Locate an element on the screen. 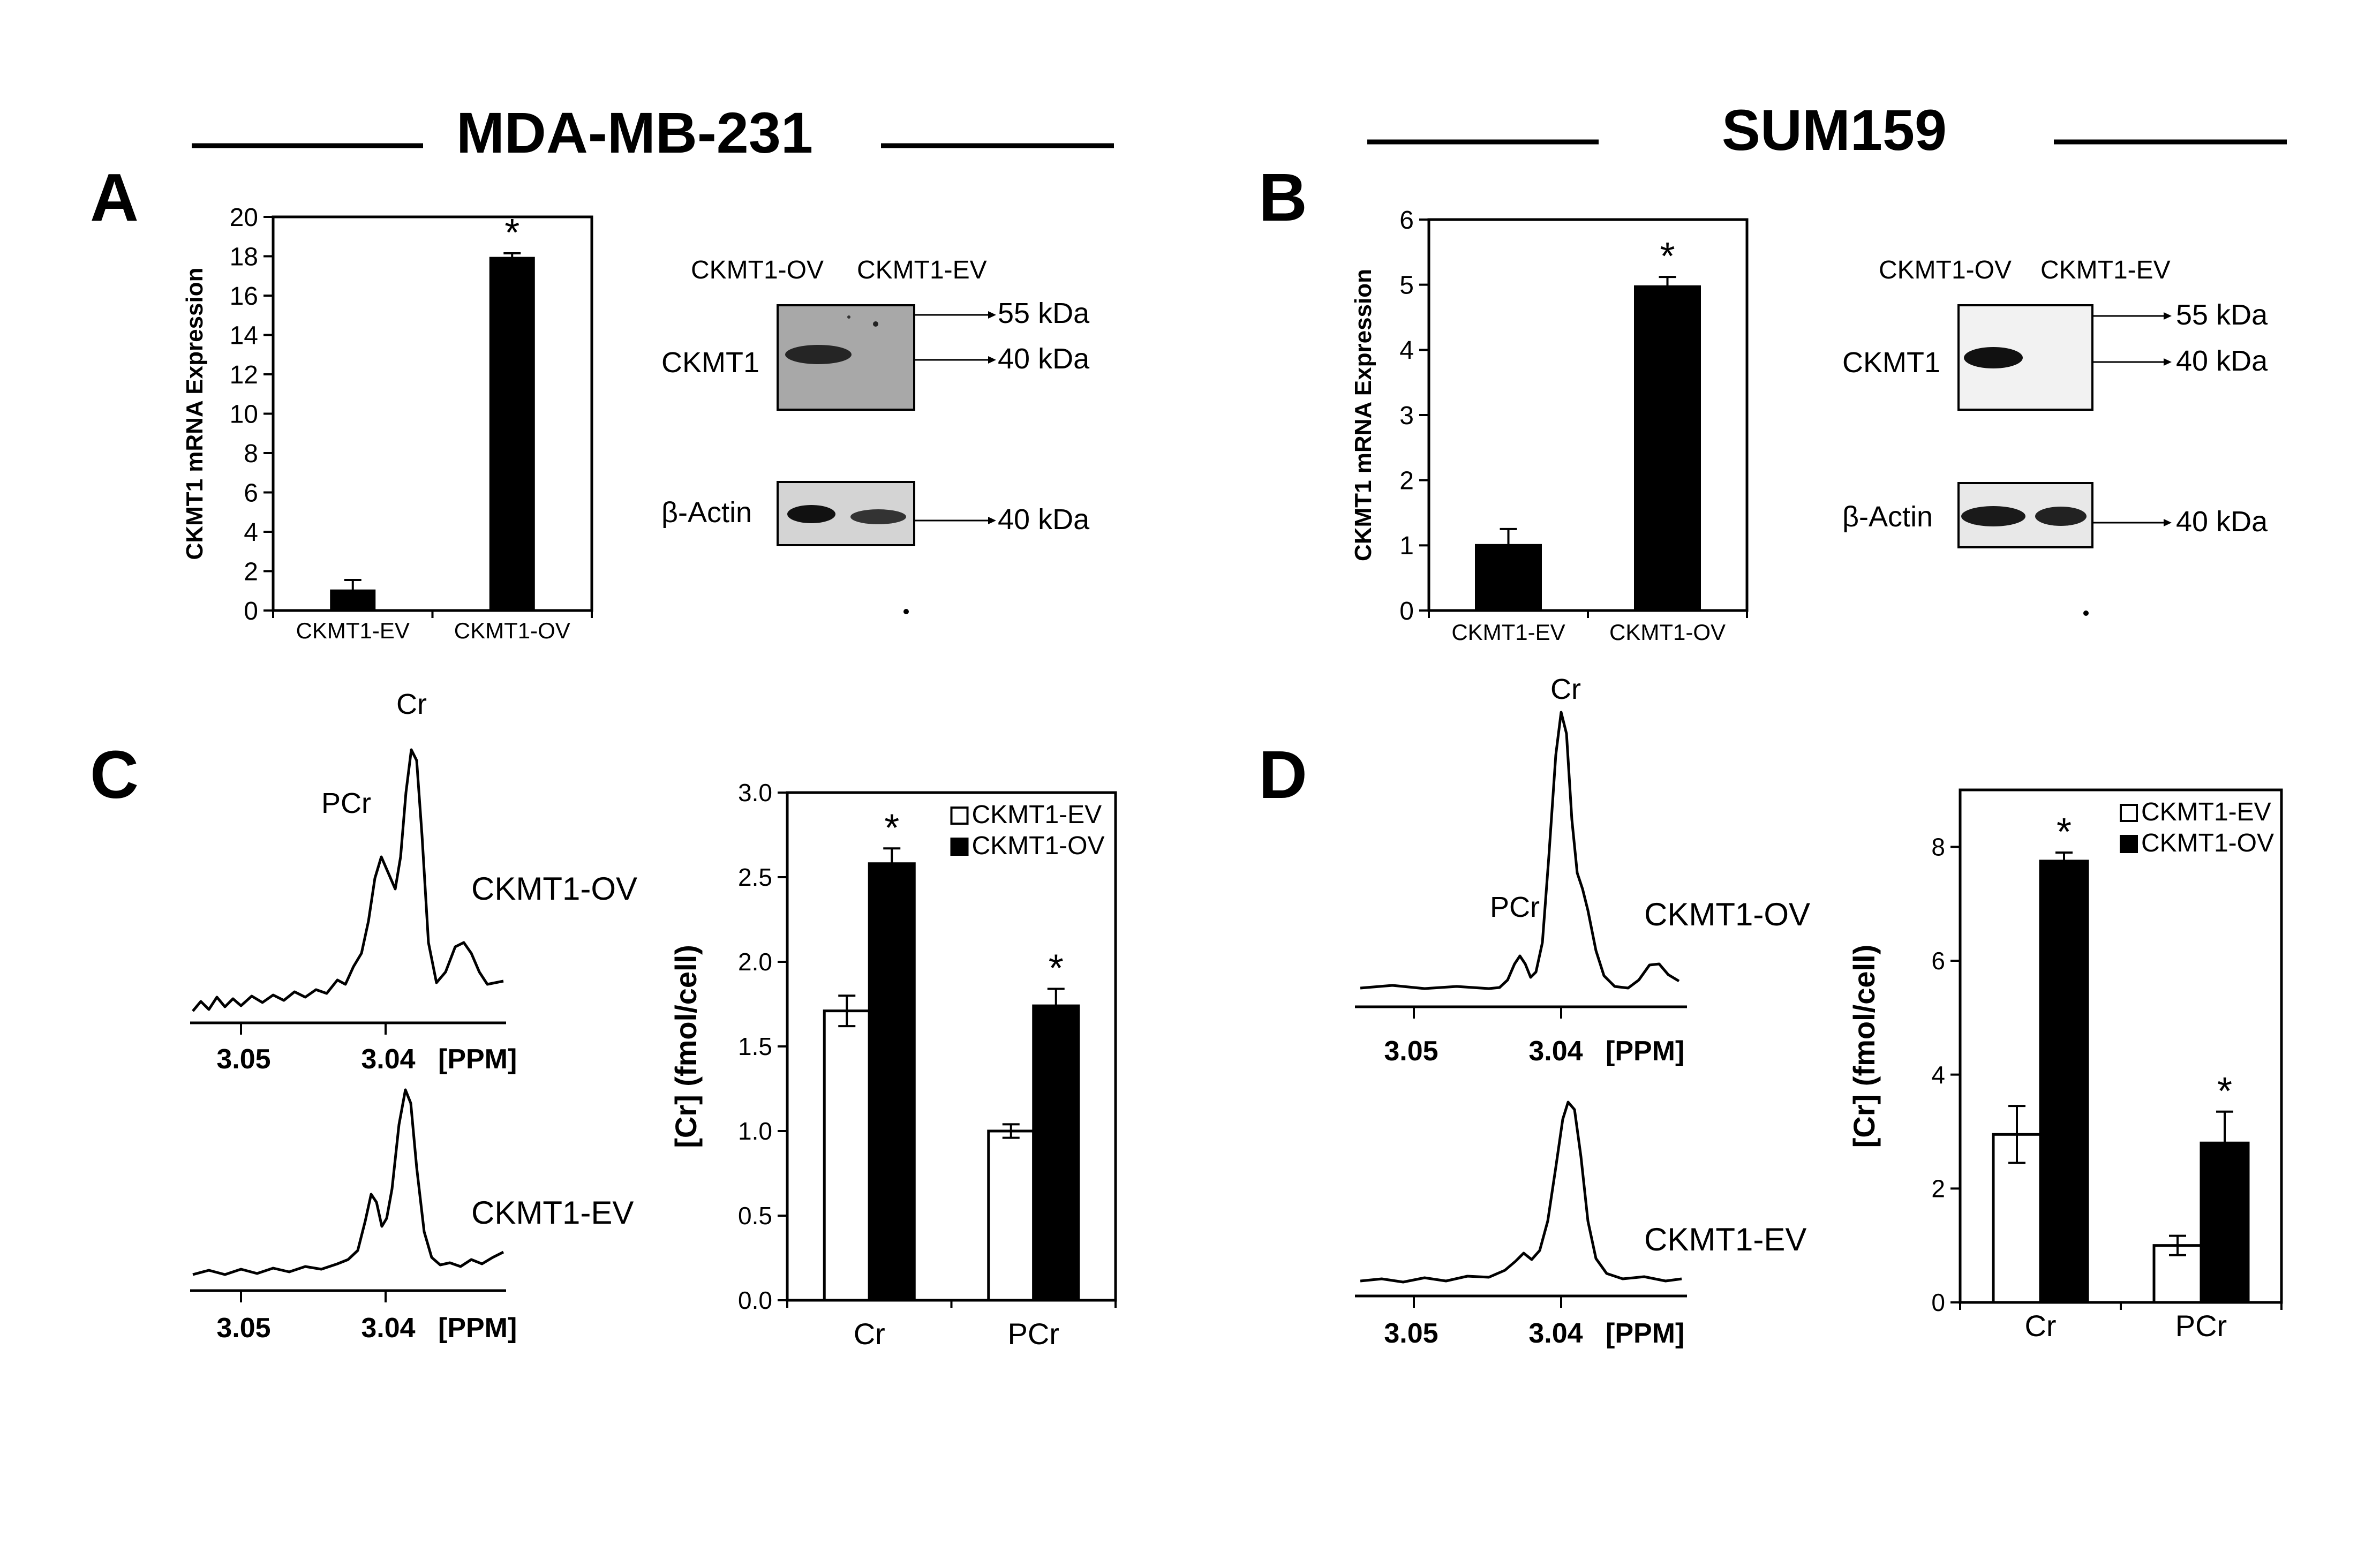 The width and height of the screenshot is (2380, 1545). y-tick-label: 5 is located at coordinates (1406, 285).